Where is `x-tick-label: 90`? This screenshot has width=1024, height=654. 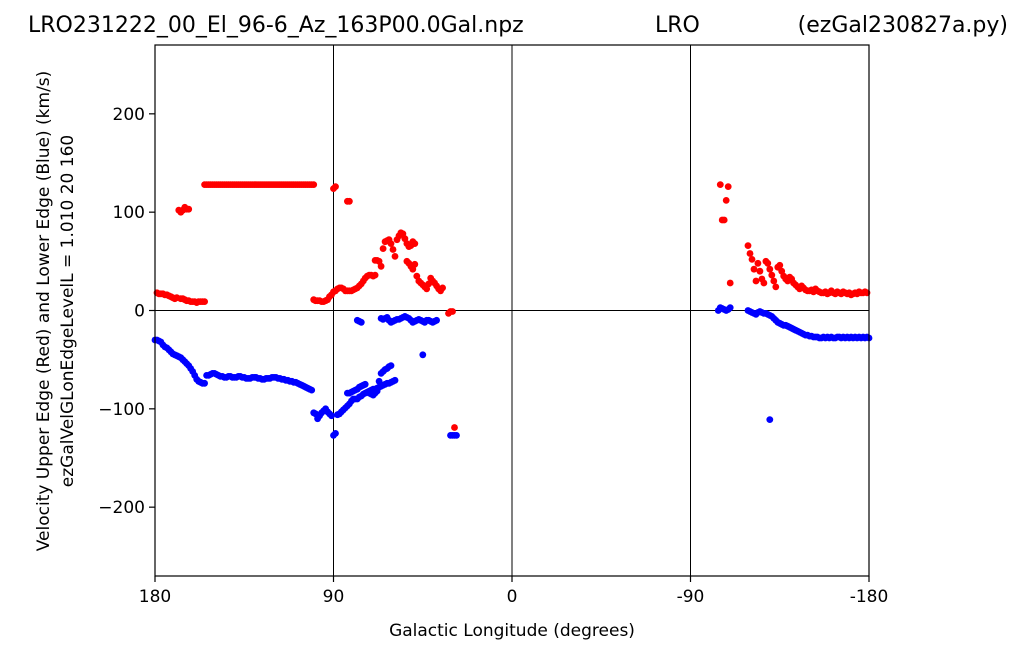 x-tick-label: 90 is located at coordinates (334, 597).